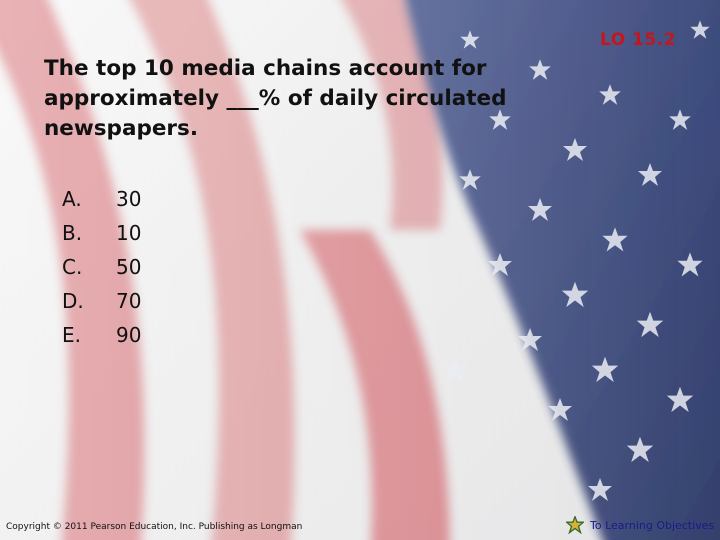 The height and width of the screenshot is (540, 720). Describe the element at coordinates (129, 233) in the screenshot. I see `choice-value: 10` at that location.